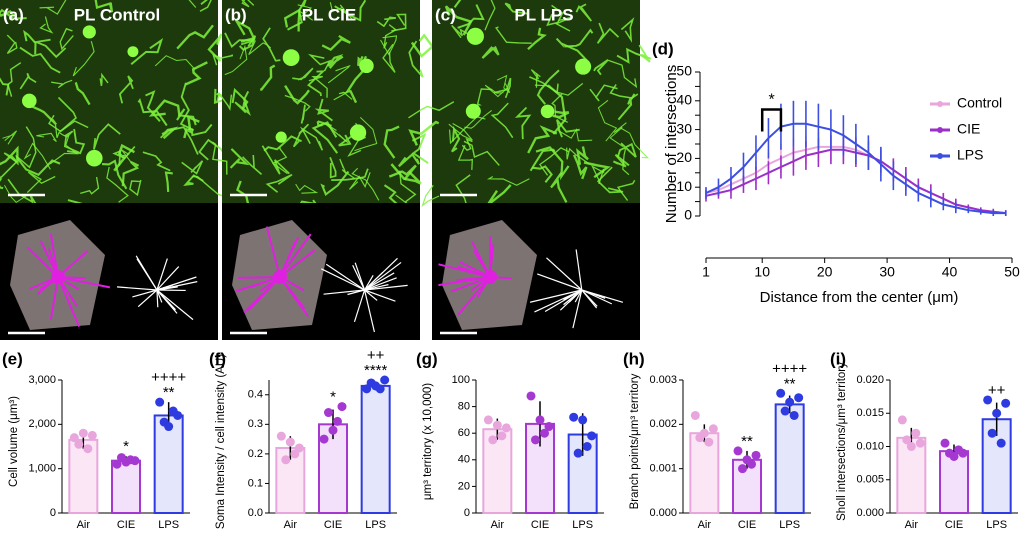 The width and height of the screenshot is (1032, 553). I want to click on y-tick-label: 1,000, so click(42, 469).